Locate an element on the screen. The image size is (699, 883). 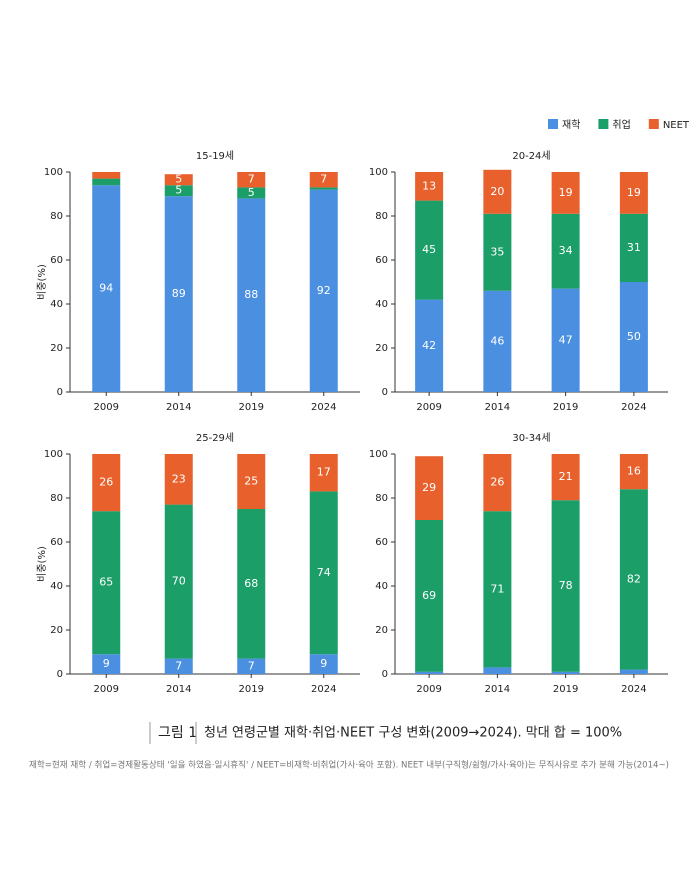
value-label: 23 is located at coordinates (179, 478).